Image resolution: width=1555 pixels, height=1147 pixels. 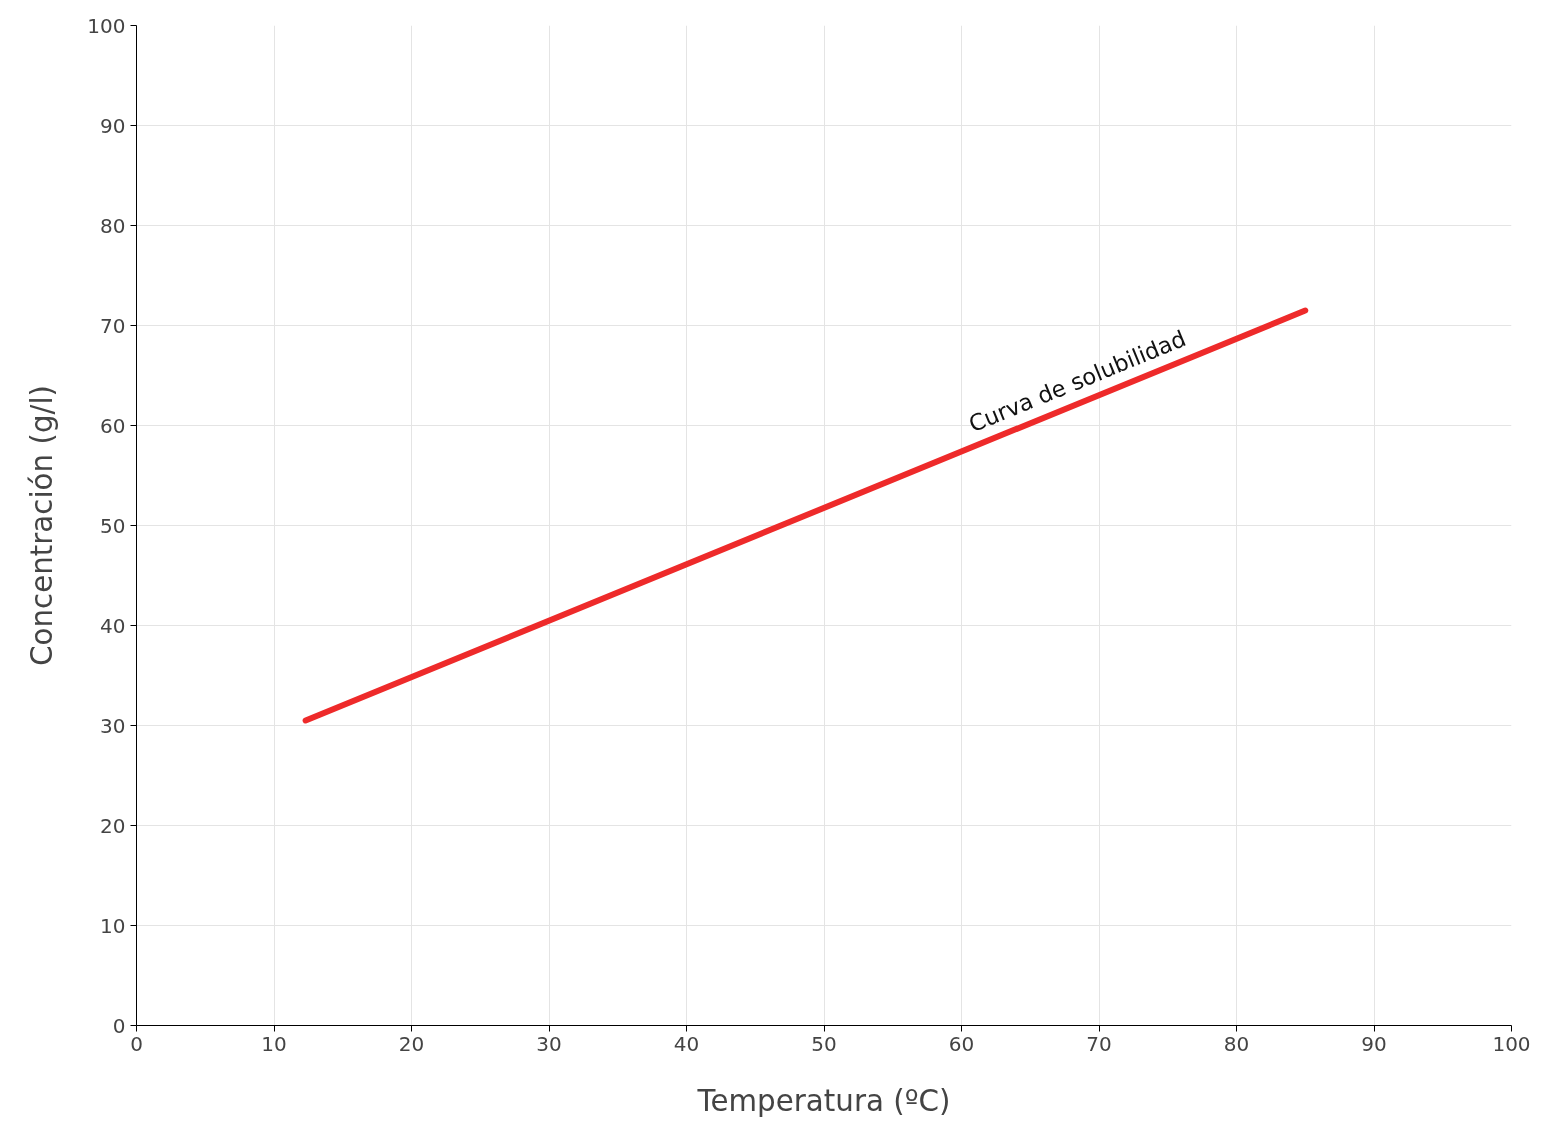 I want to click on y-tick-label: 50, so click(x=113, y=525).